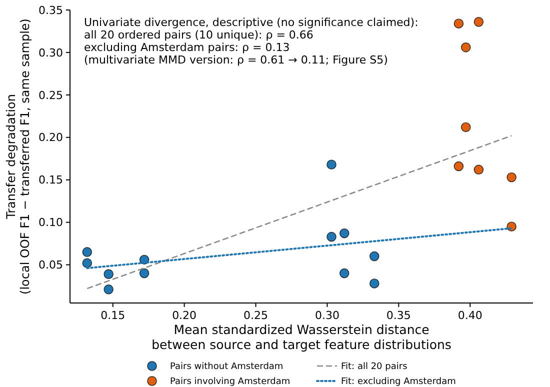 The height and width of the screenshot is (387, 550). Describe the element at coordinates (50, 137) in the screenshot. I see `y-tick-label: 0.20` at that location.